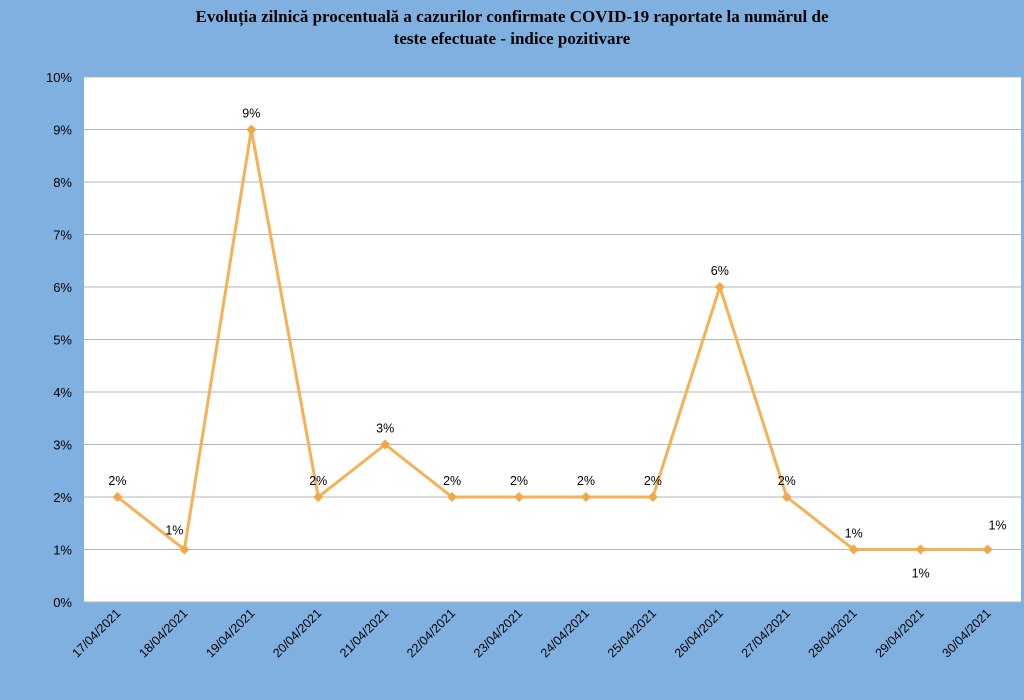 This screenshot has width=1024, height=700. Describe the element at coordinates (431, 633) in the screenshot. I see `x-tick-label: 22/04/2021` at that location.